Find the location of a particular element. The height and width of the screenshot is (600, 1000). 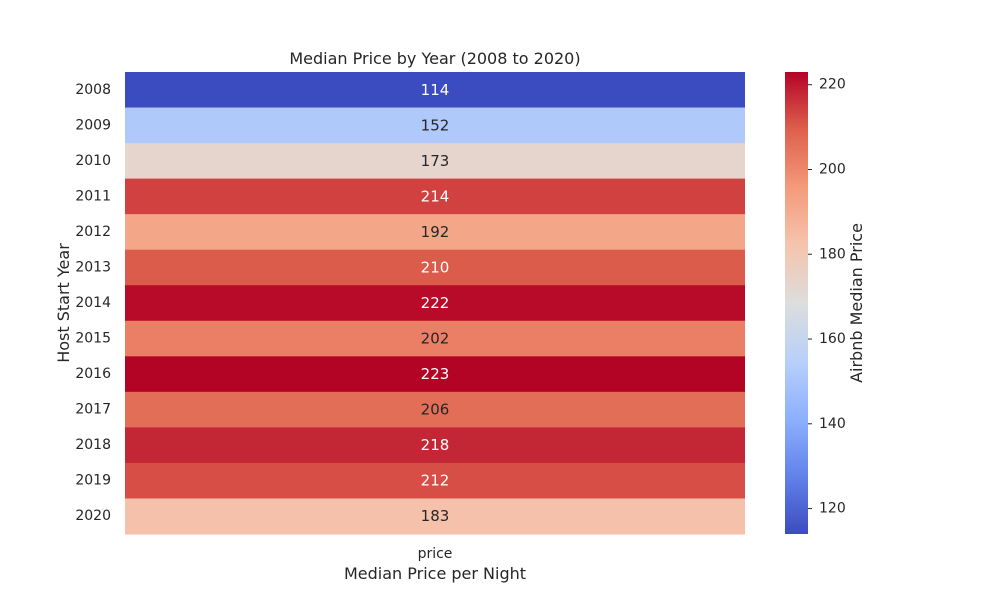

column-tick-labels: price is located at coordinates (435, 554).